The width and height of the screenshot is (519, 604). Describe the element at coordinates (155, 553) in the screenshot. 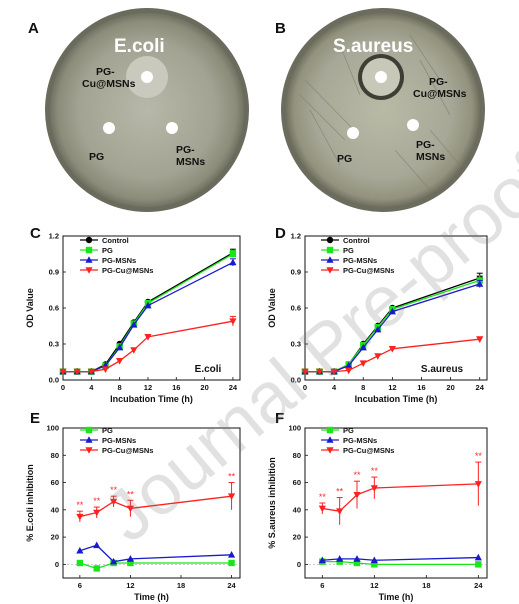

I see `chart-e-series-pg-msns-line` at that location.